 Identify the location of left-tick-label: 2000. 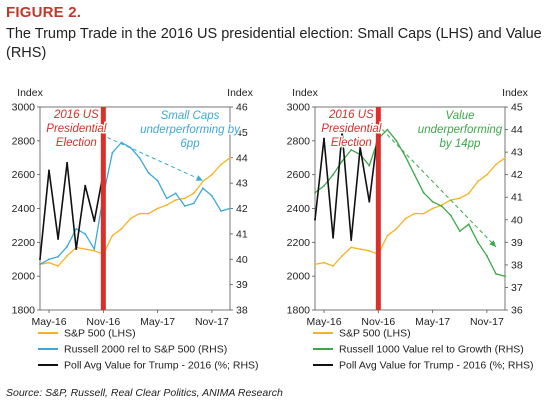
(24, 277).